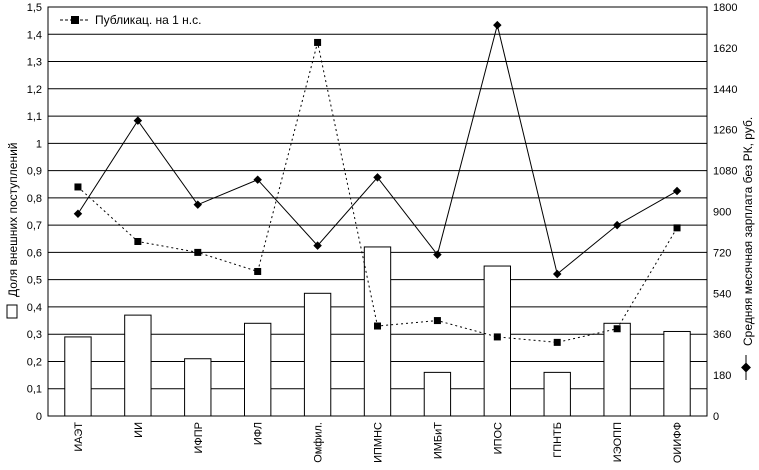 This screenshot has height=470, width=759. What do you see at coordinates (34, 199) in the screenshot?
I see `left-tick-label: 0,8` at bounding box center [34, 199].